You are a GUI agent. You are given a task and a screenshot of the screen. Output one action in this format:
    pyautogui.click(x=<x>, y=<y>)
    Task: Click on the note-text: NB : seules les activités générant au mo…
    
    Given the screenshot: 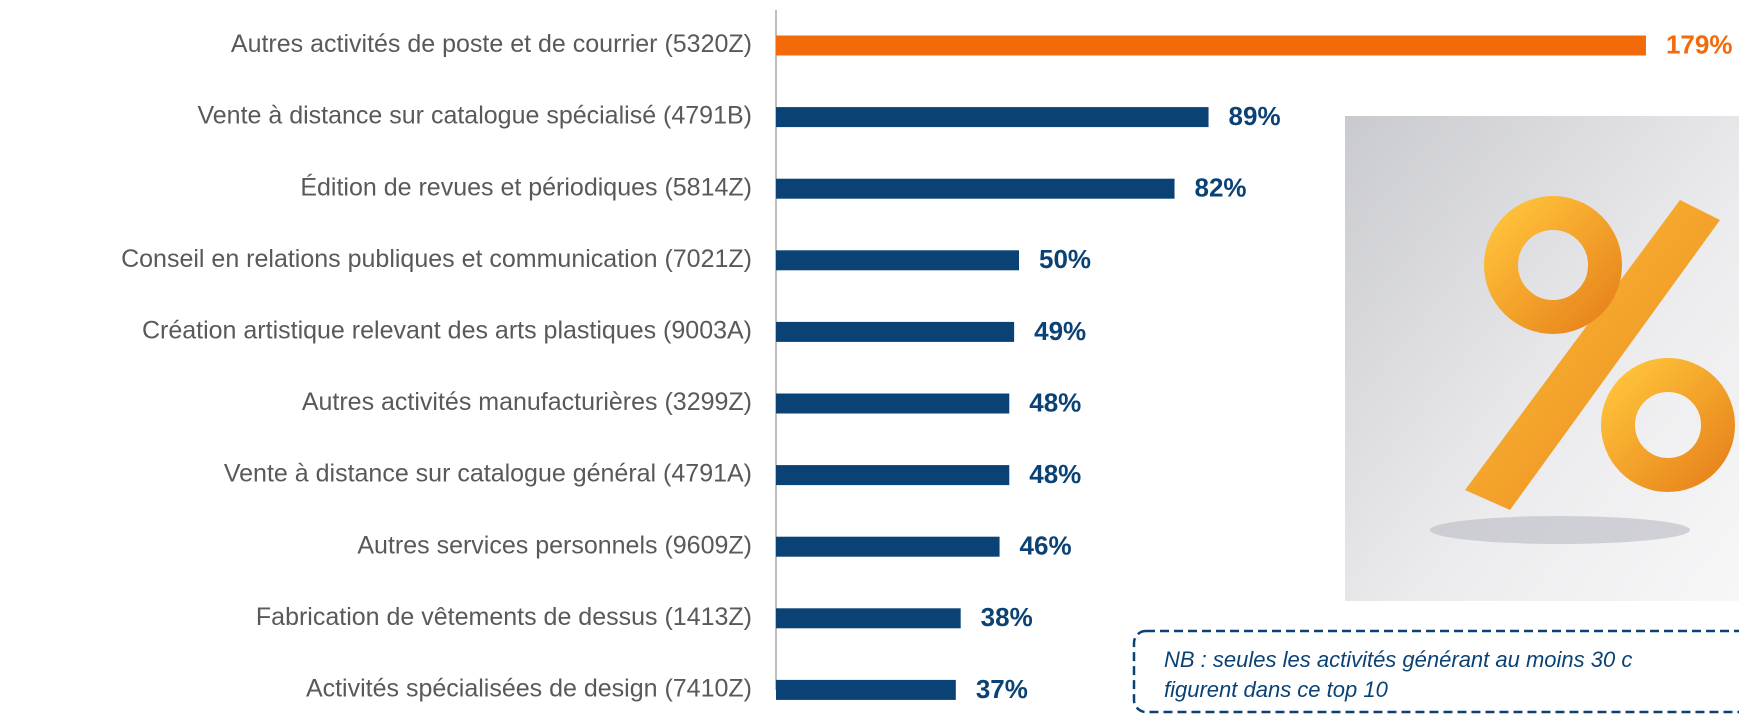 What is the action you would take?
    pyautogui.click(x=1398, y=659)
    